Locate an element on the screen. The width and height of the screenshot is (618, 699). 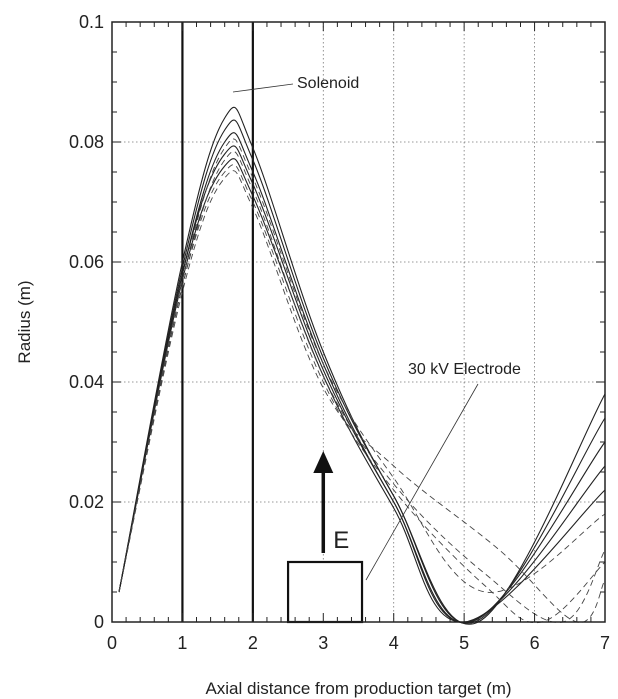
x-tick-label-1: 1 is located at coordinates (182, 643).